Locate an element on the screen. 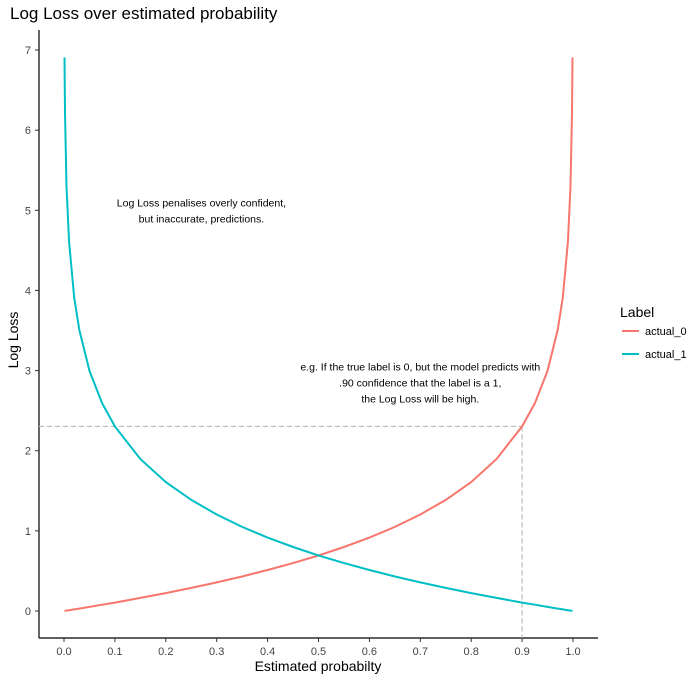 The image size is (700, 684). x-tick-label: 0.7 is located at coordinates (420, 652).